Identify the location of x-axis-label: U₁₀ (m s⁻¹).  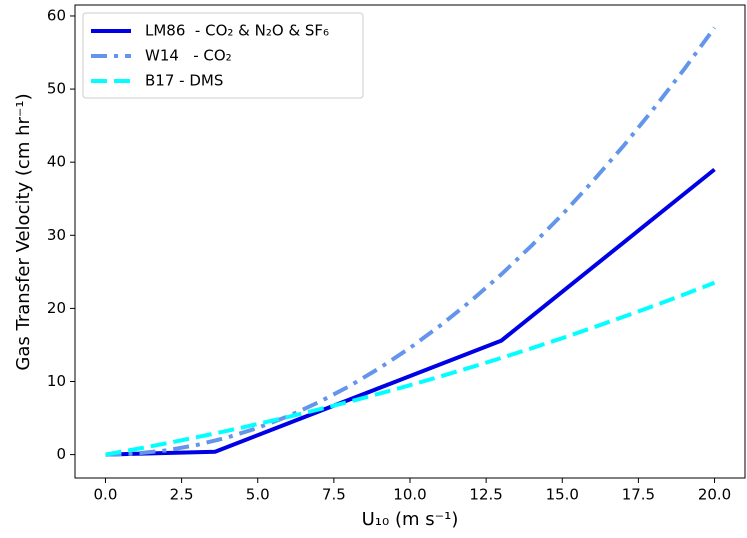
(410, 519).